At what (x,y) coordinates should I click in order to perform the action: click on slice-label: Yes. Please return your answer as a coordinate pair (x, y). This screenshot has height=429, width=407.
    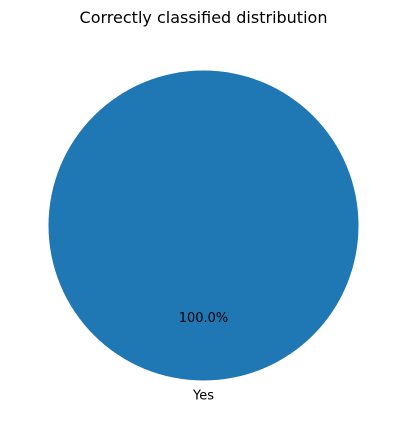
    Looking at the image, I should click on (203, 396).